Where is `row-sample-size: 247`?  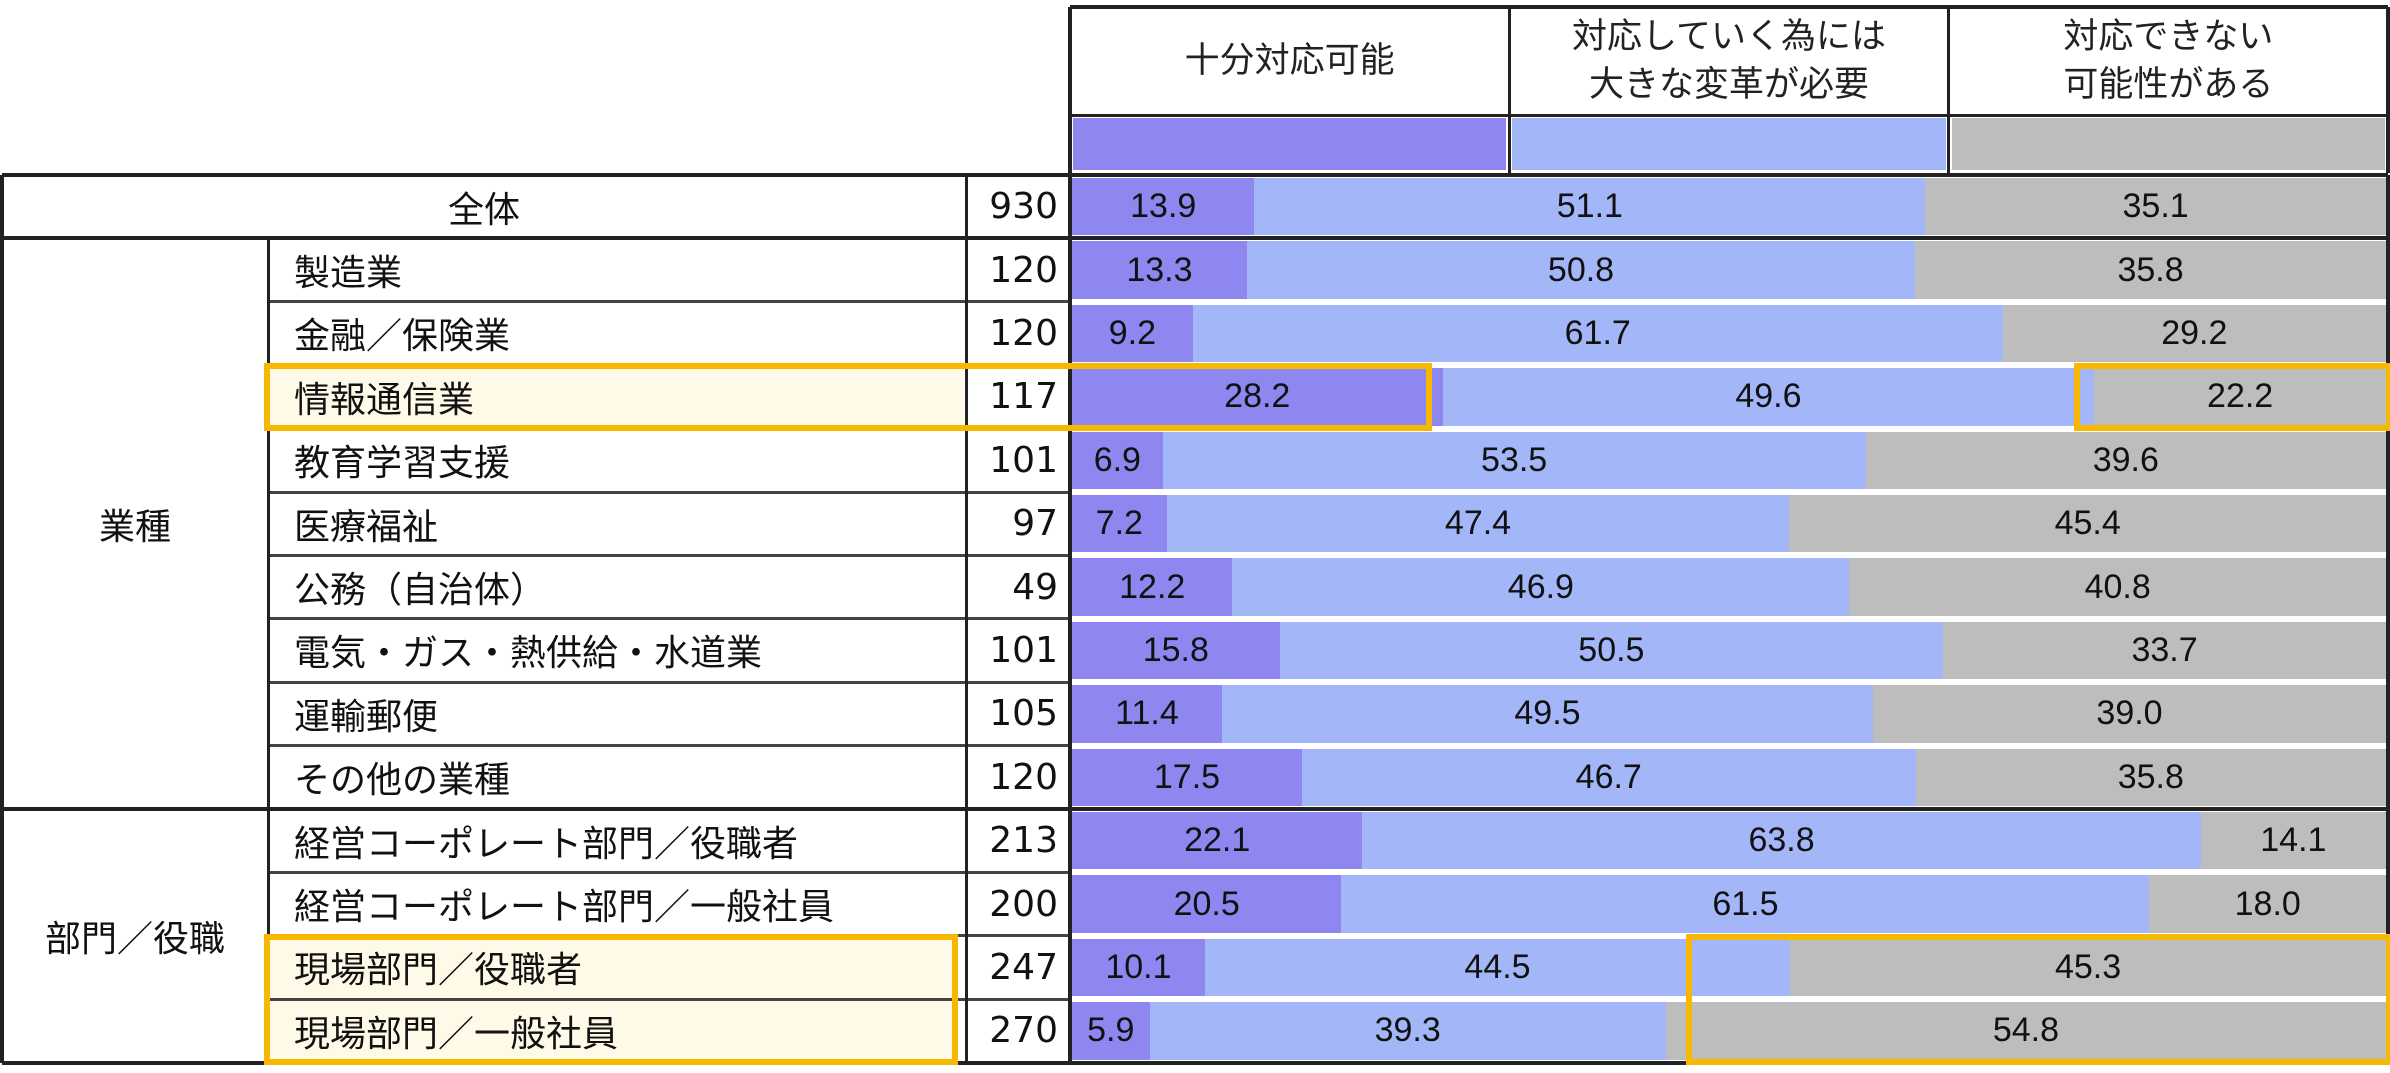
row-sample-size: 247 is located at coordinates (1023, 967).